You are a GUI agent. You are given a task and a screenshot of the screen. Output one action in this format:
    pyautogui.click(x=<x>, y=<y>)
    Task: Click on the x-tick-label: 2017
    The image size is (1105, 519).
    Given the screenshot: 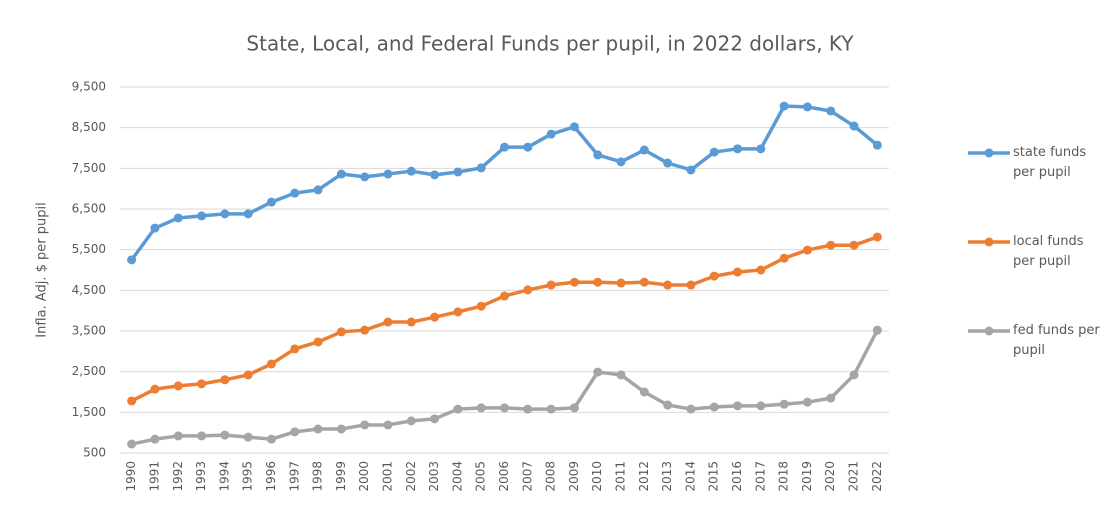 What is the action you would take?
    pyautogui.click(x=760, y=476)
    